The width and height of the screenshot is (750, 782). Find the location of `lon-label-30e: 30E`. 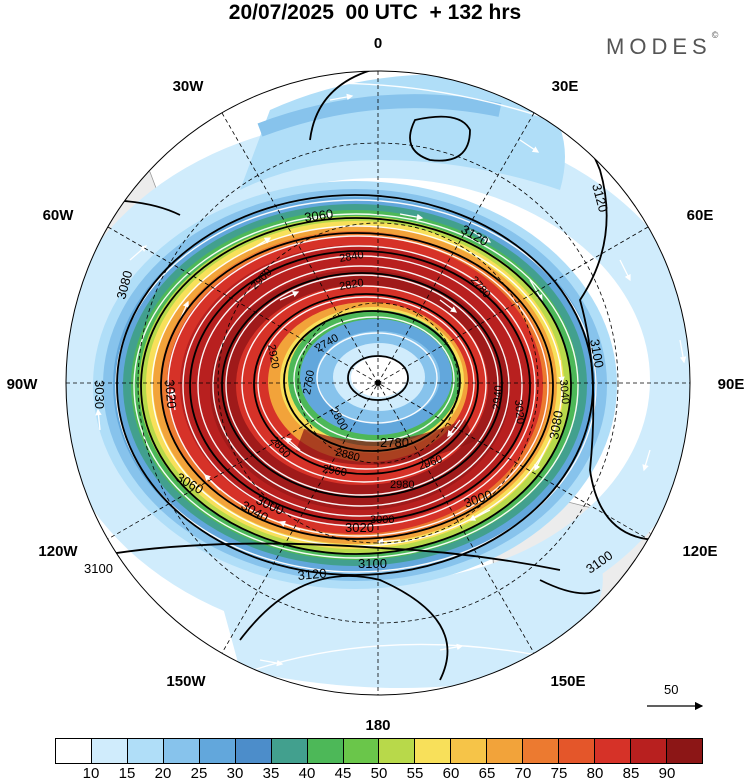

lon-label-30e: 30E is located at coordinates (565, 86).